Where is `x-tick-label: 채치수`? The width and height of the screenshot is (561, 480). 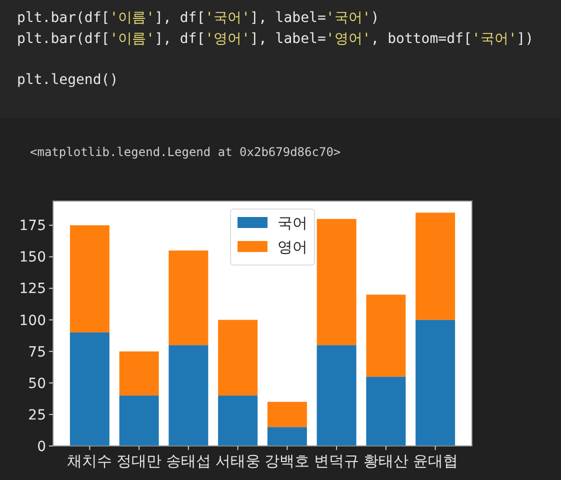
x-tick-label: 채치수 is located at coordinates (89, 461).